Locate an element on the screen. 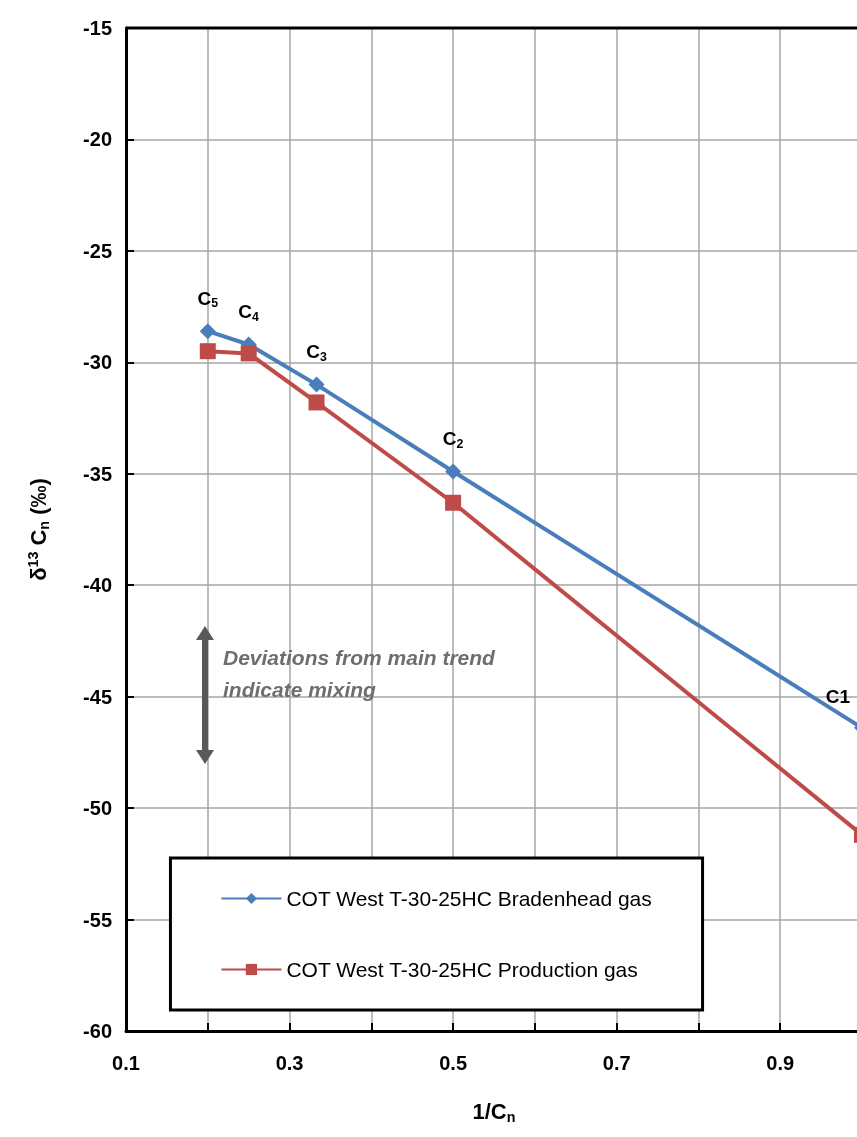 Image resolution: width=857 pixels, height=1137 pixels. y-tick-label: -45 is located at coordinates (97, 696).